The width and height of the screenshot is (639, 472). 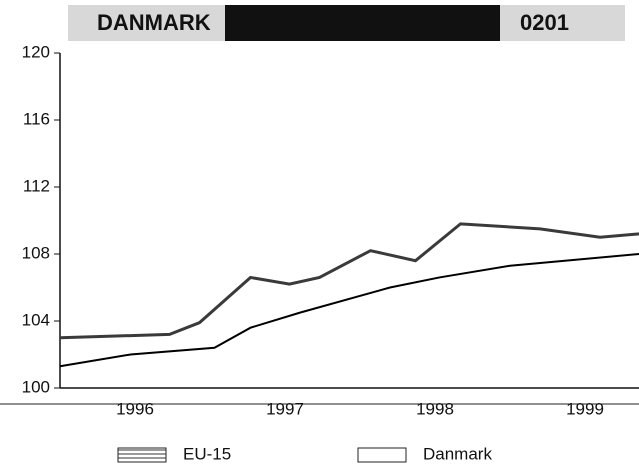 What do you see at coordinates (285, 408) in the screenshot?
I see `x-tick-label: 1997` at bounding box center [285, 408].